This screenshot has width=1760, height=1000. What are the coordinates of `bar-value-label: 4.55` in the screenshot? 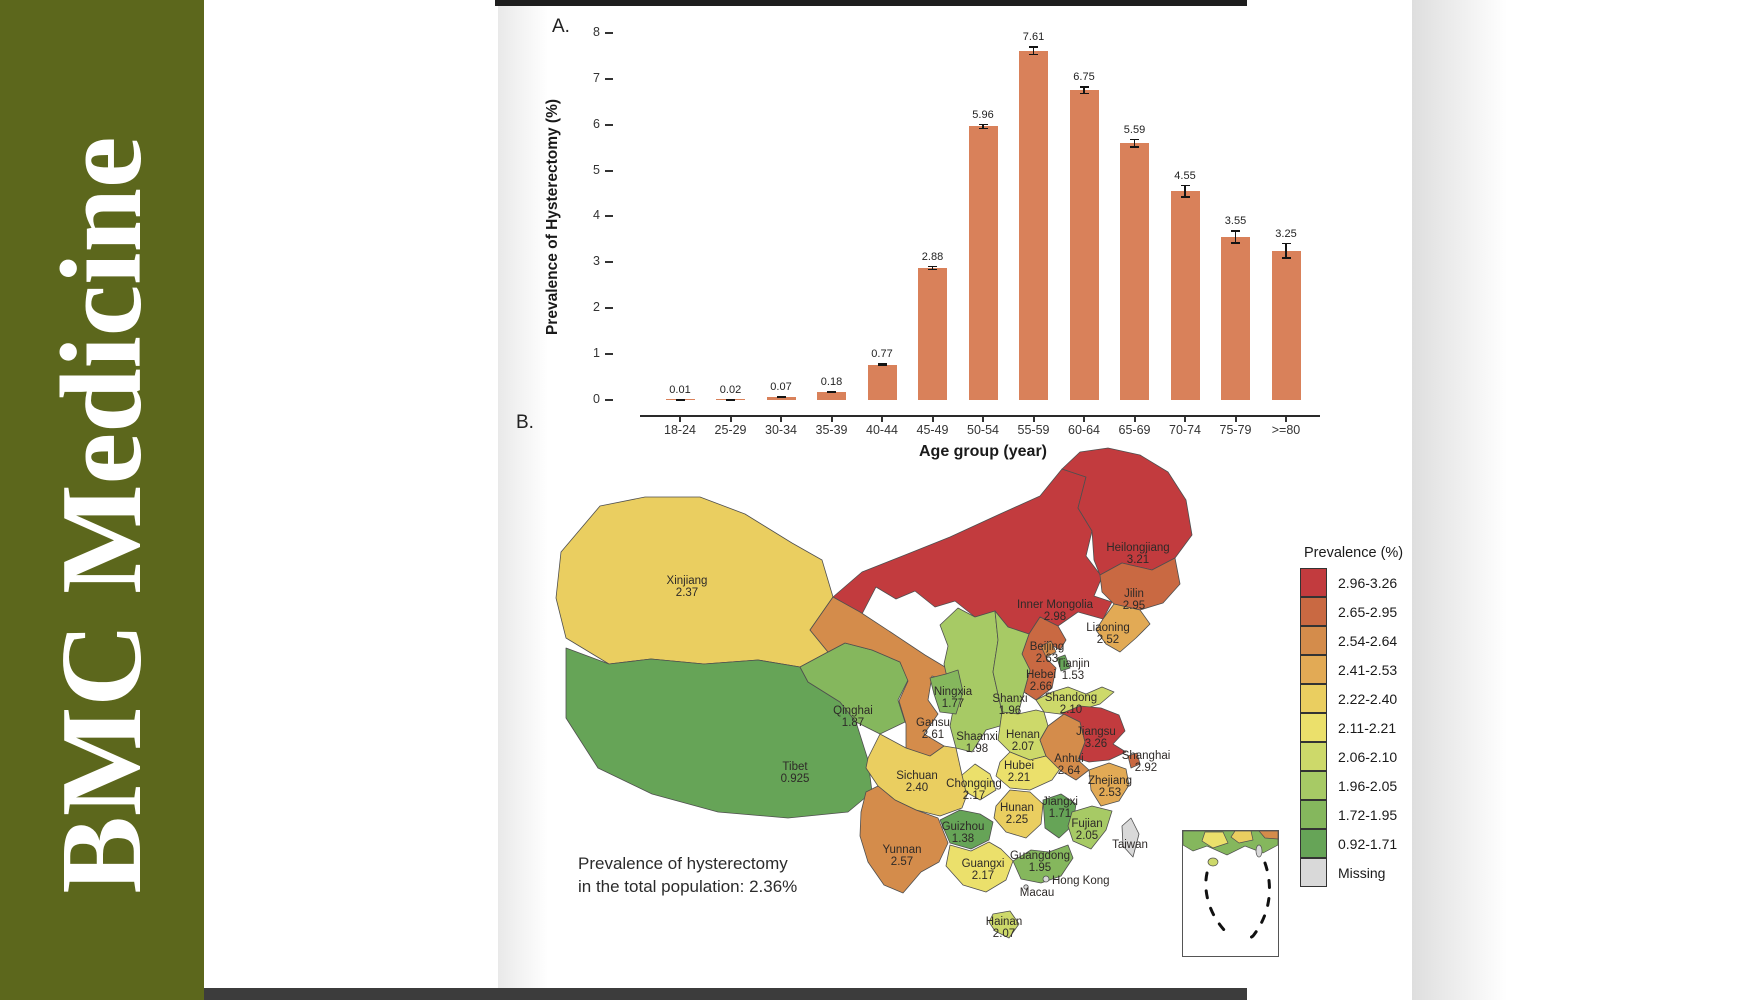 It's located at (1185, 175).